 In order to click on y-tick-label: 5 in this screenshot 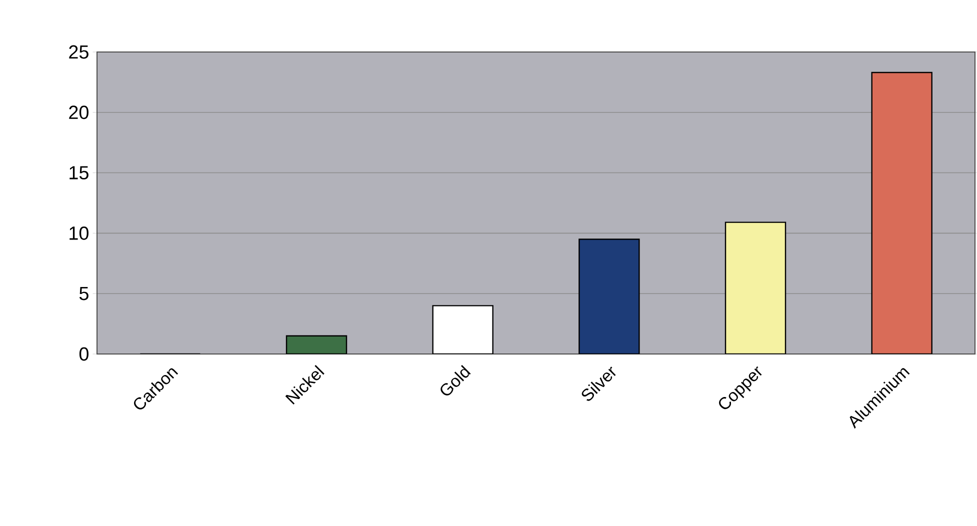, I will do `click(83, 293)`.